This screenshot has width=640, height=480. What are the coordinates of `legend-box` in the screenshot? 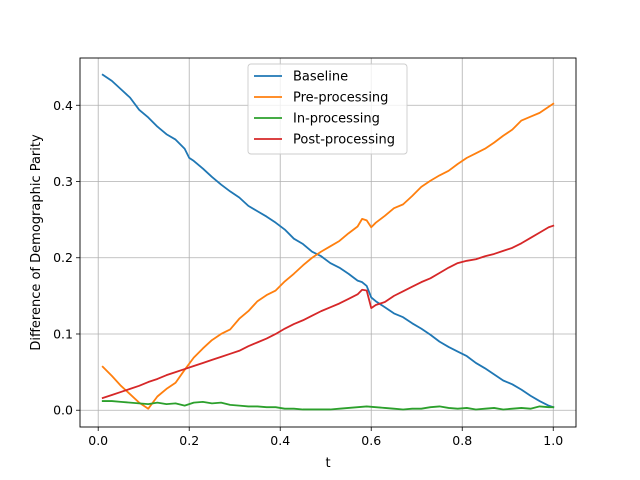 It's located at (327, 109).